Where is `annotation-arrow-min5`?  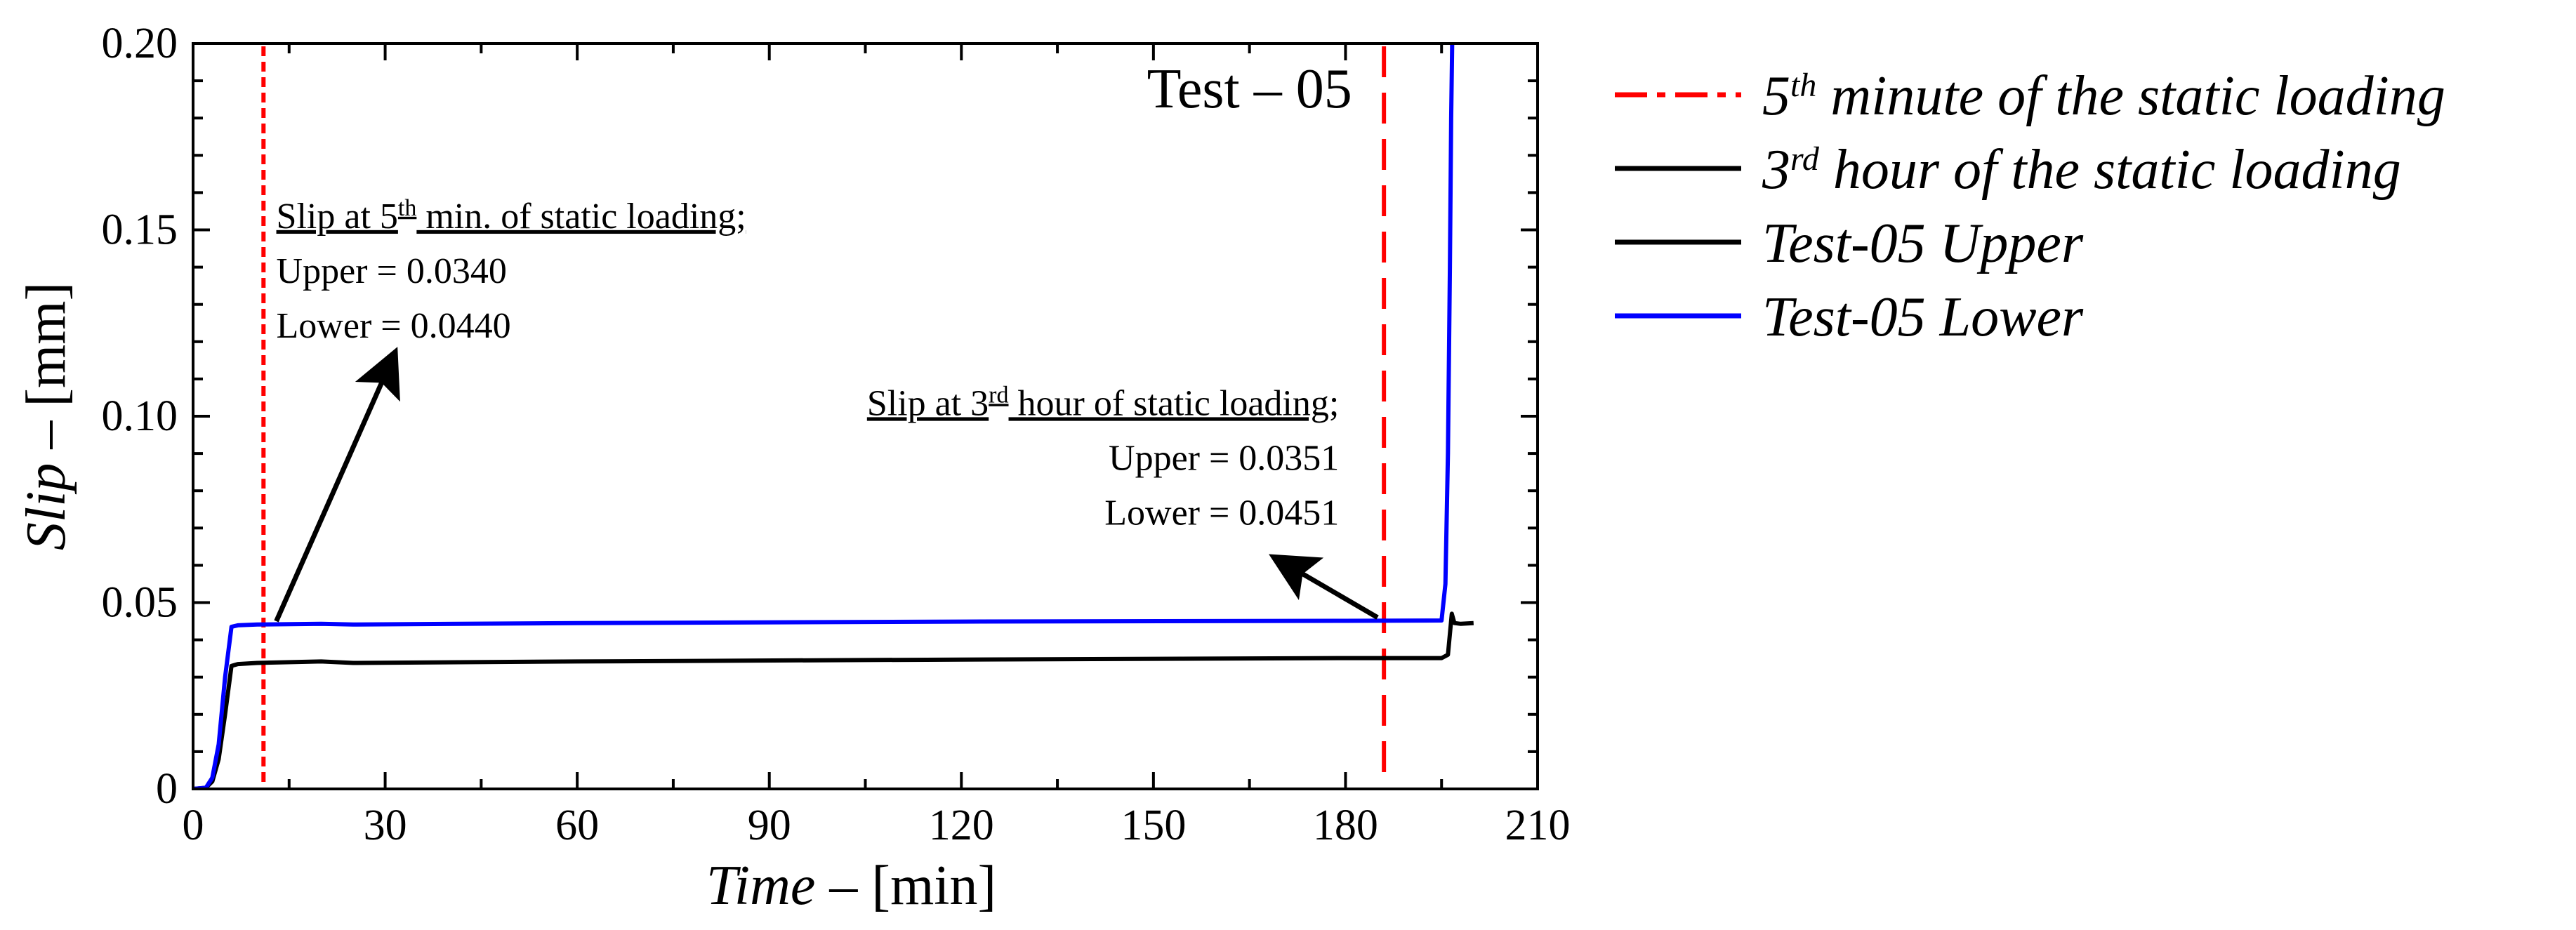
annotation-arrow-min5 is located at coordinates (337, 485).